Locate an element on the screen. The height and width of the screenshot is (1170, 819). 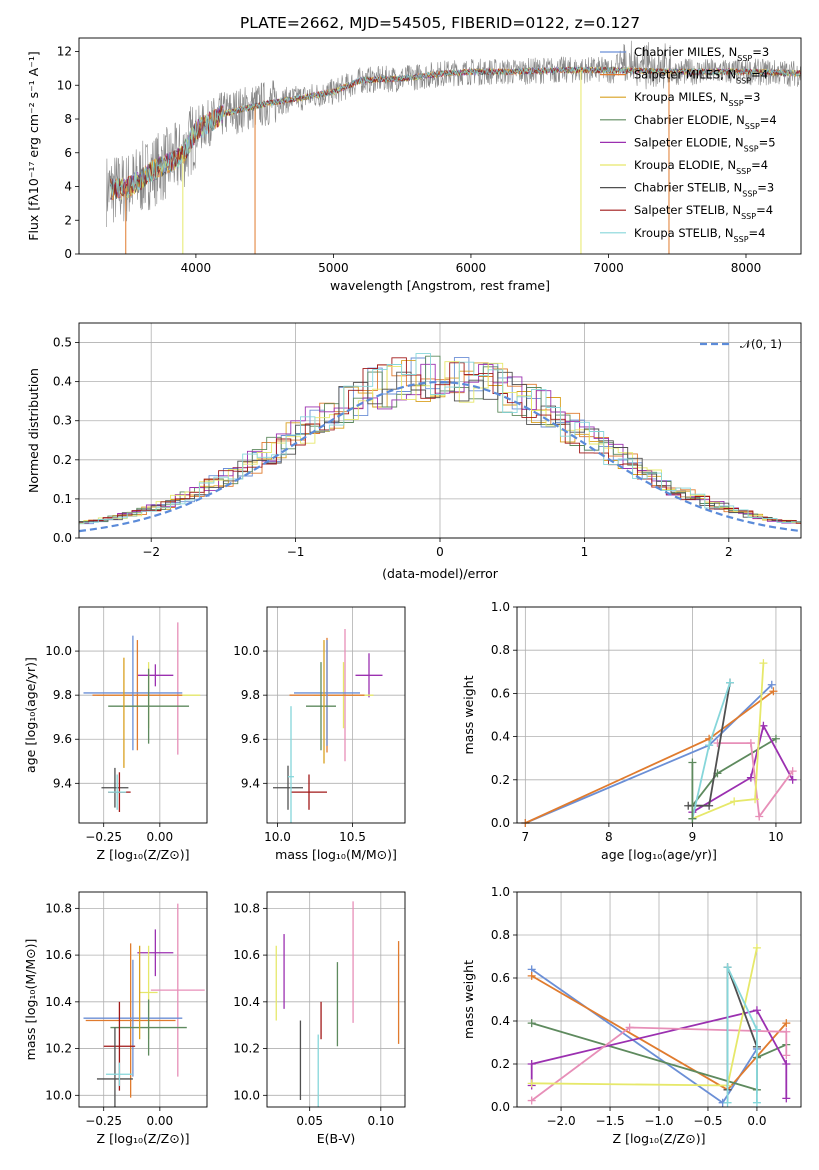
age_vs_Z-points is located at coordinates (142, 717).